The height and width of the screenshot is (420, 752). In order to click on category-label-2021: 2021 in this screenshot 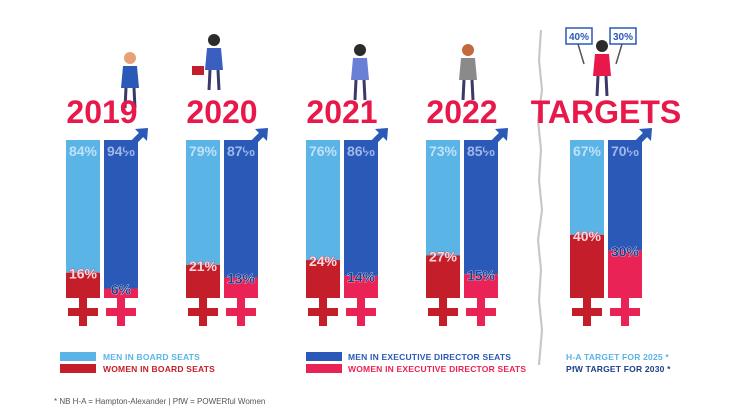, I will do `click(341, 112)`.